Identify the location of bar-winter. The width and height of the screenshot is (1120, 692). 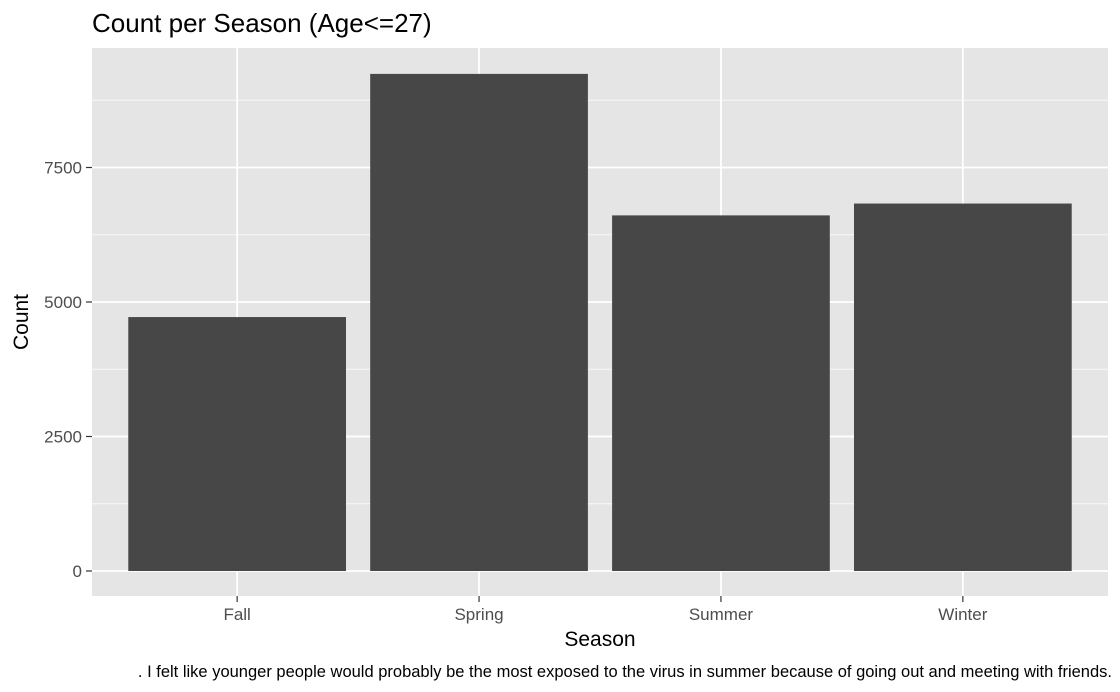
(963, 387).